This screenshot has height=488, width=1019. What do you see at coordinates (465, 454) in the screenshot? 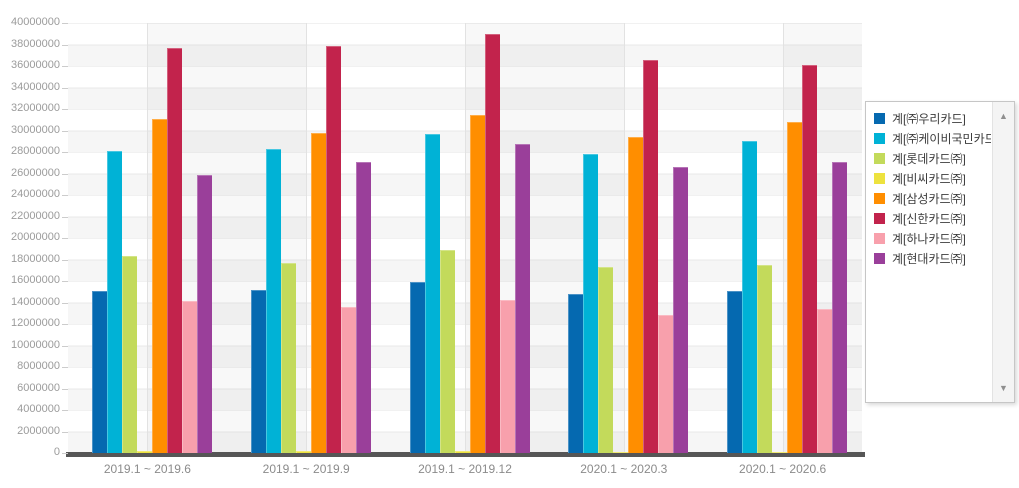
I see `x-axis-line` at bounding box center [465, 454].